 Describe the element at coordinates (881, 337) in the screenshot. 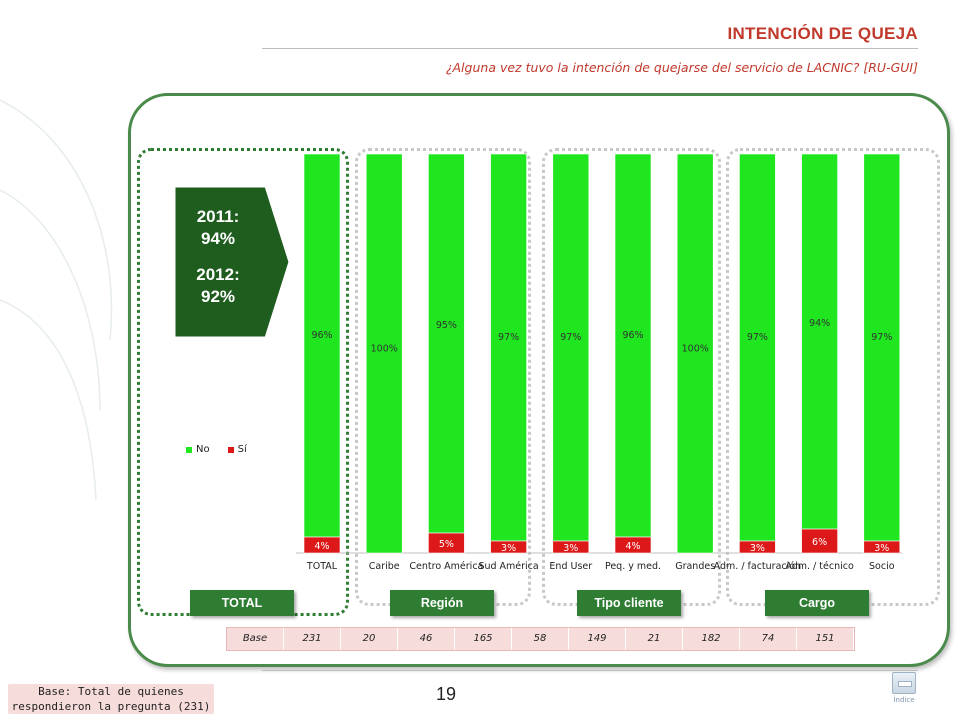

I see `data-label-no-socio: 97%` at that location.